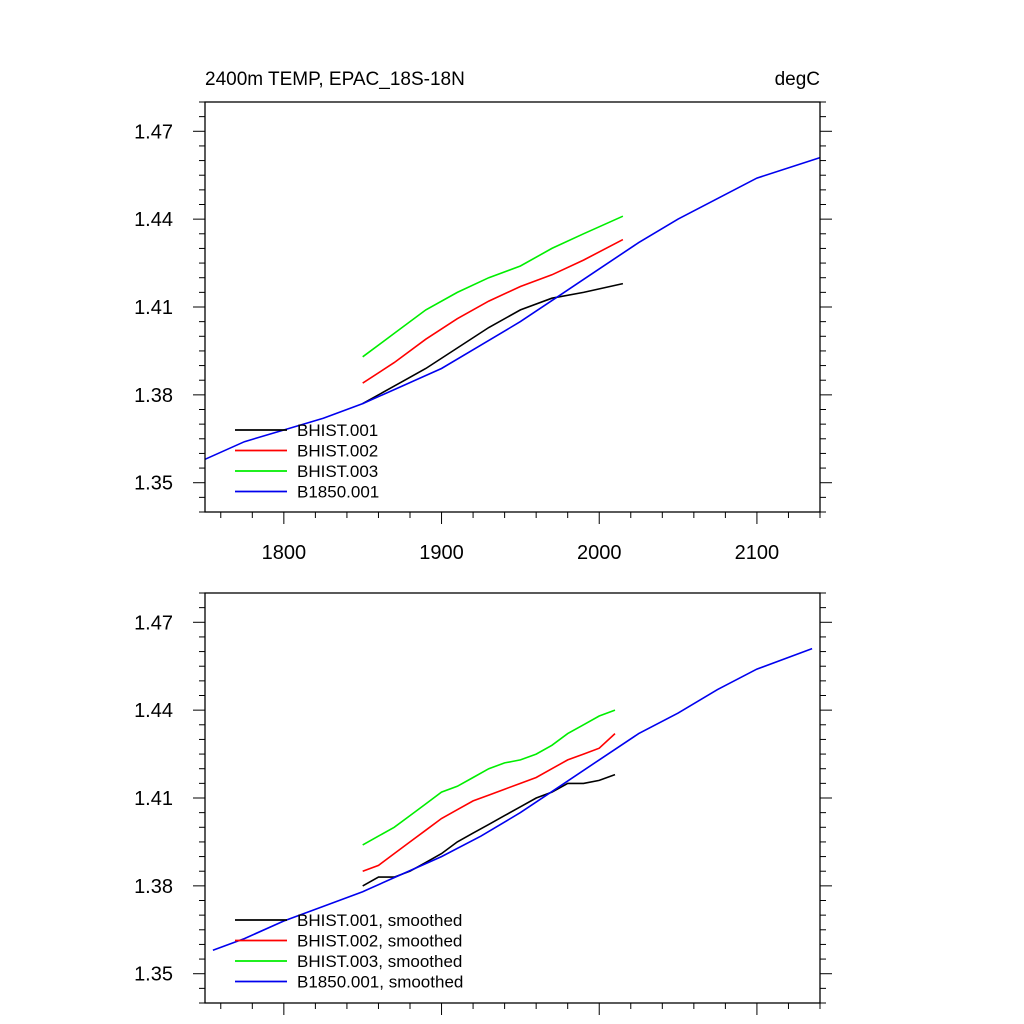  I want to click on legend-label: BHIST.002, so click(337, 451).